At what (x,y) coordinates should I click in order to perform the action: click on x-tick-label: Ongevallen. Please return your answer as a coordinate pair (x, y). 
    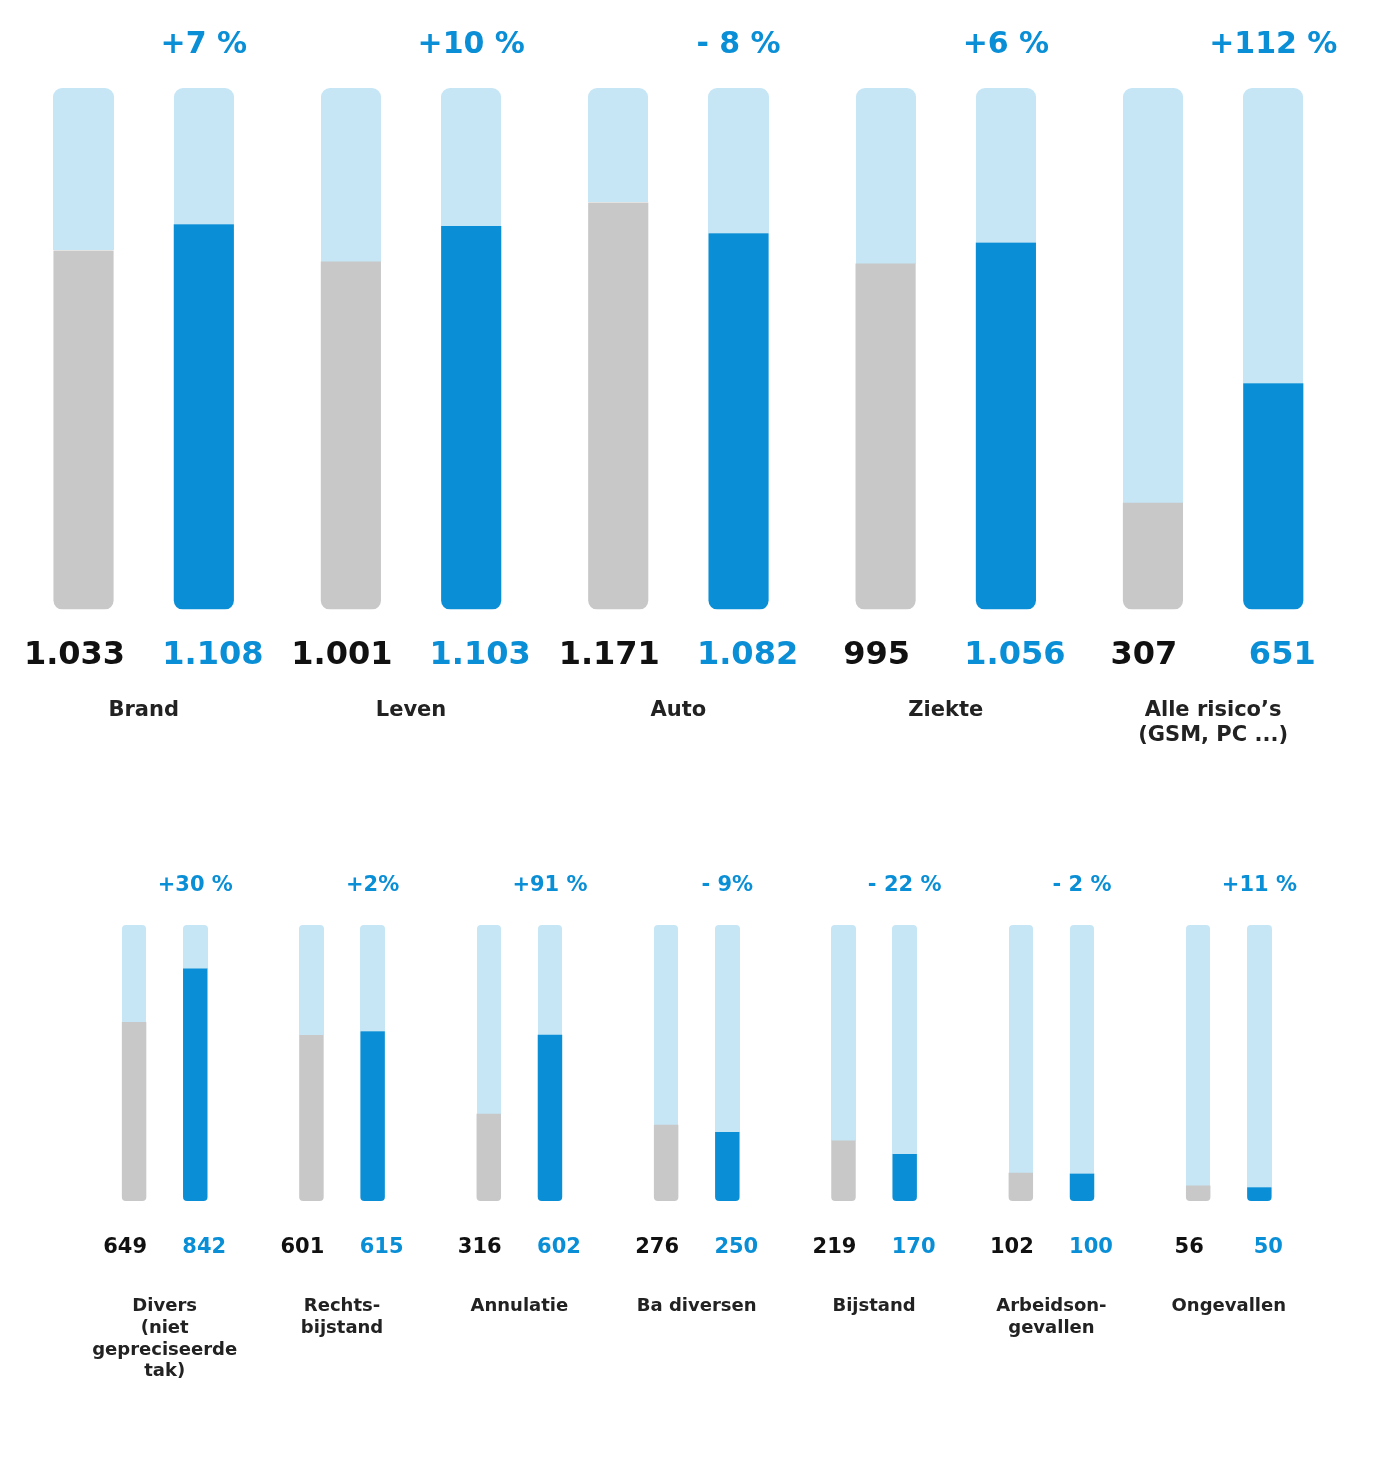
    Looking at the image, I should click on (1228, 1305).